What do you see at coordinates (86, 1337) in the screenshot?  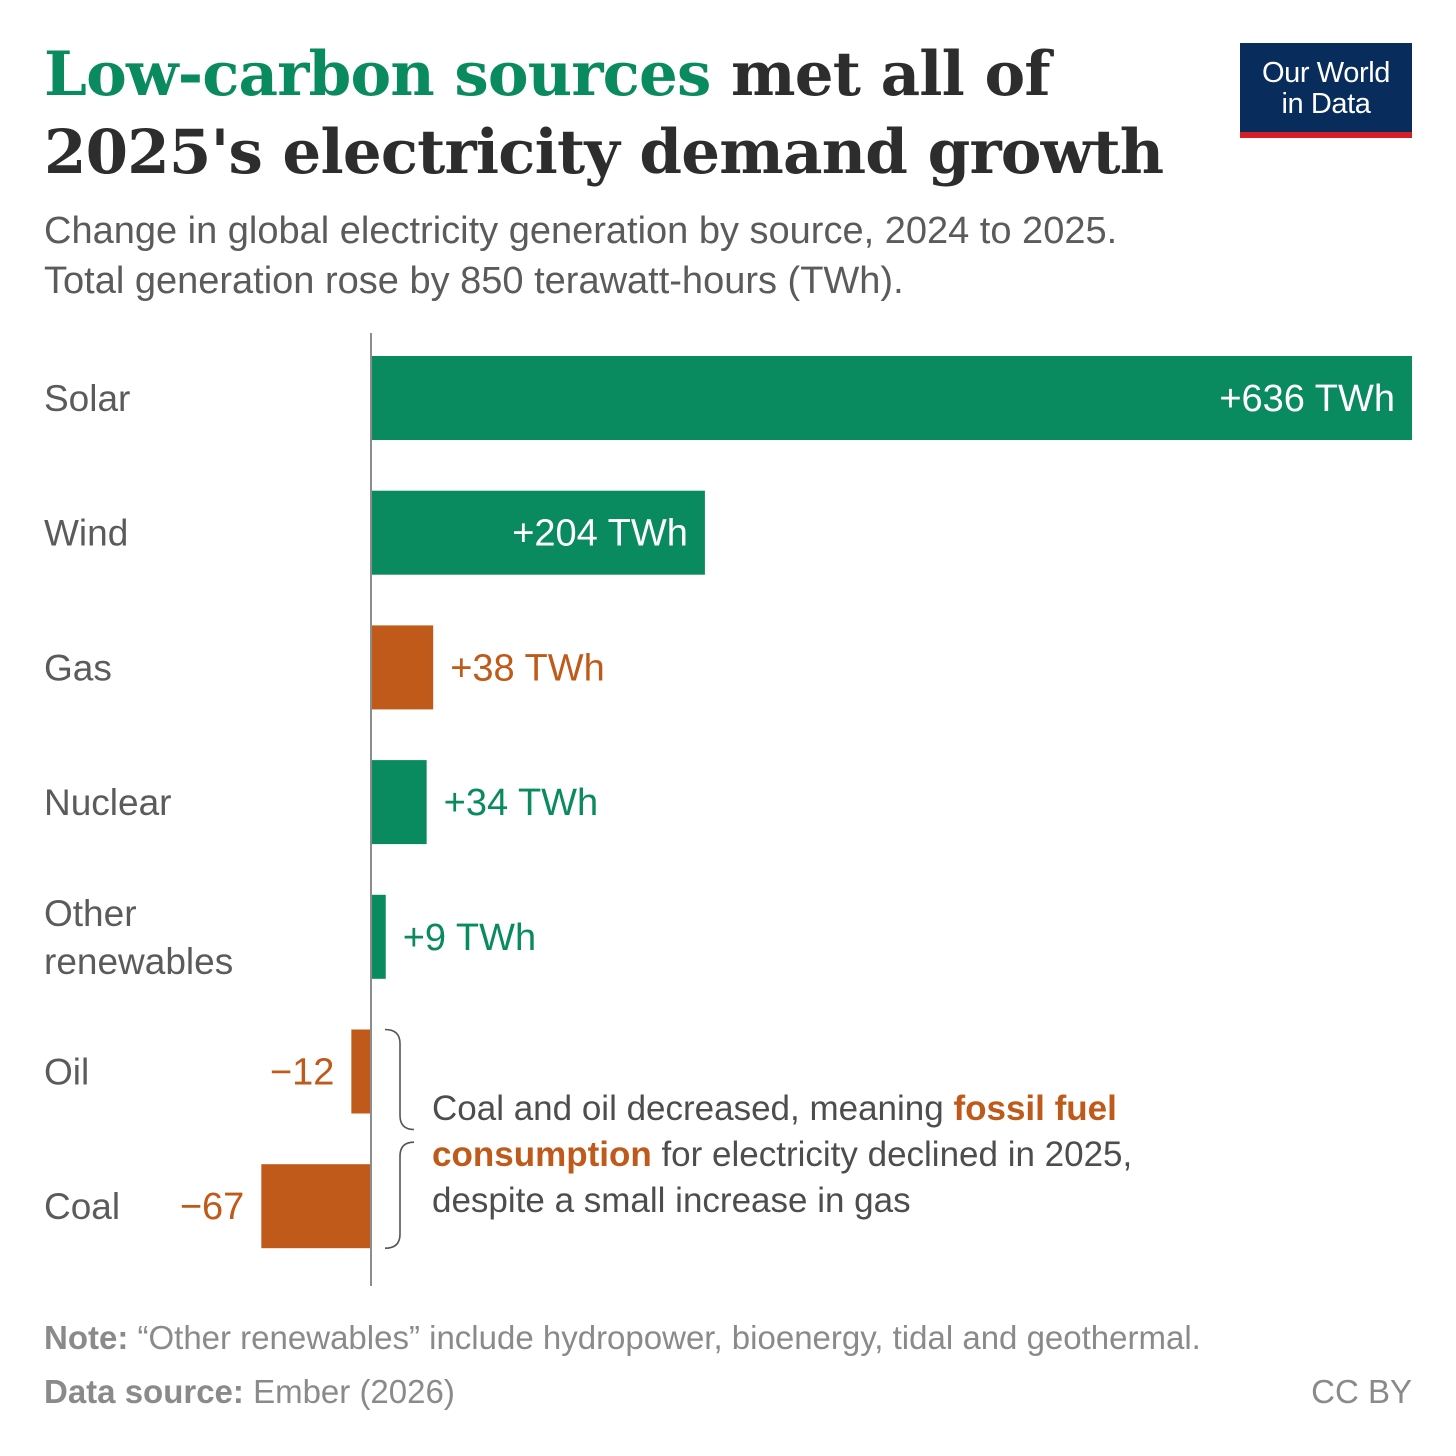 I see `note-label: Note:` at bounding box center [86, 1337].